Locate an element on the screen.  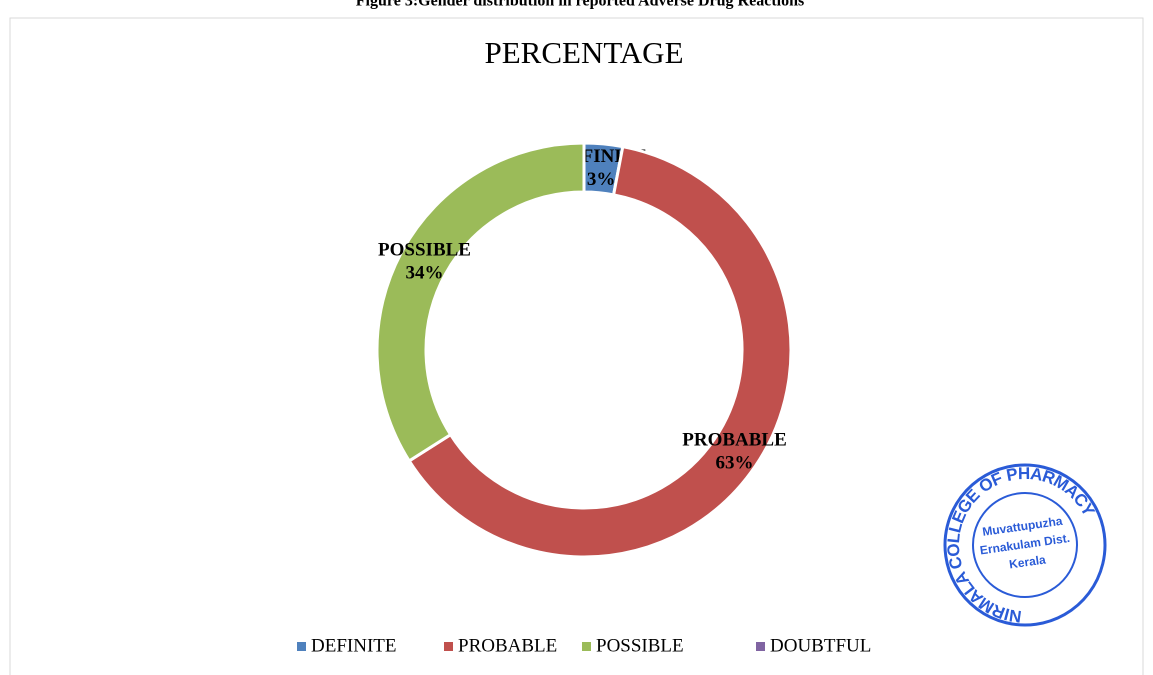
legend-label: POSSIBLE is located at coordinates (640, 645).